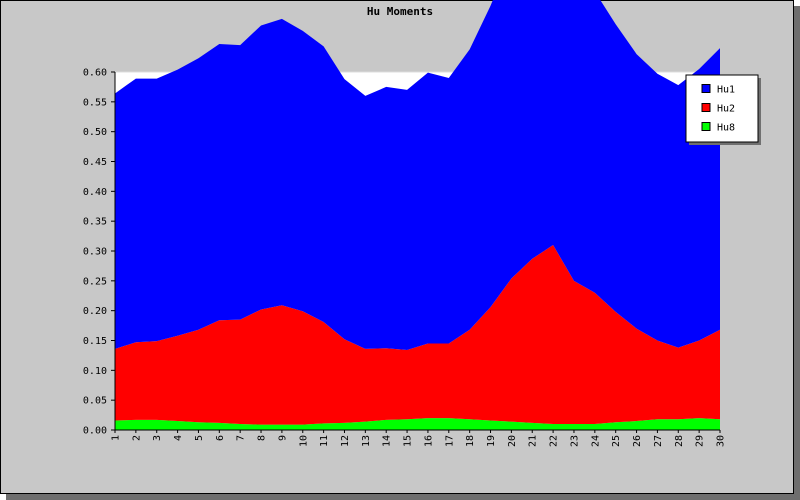 The width and height of the screenshot is (800, 500). Describe the element at coordinates (95, 192) in the screenshot. I see `y-tick-label-8: 0.40` at that location.